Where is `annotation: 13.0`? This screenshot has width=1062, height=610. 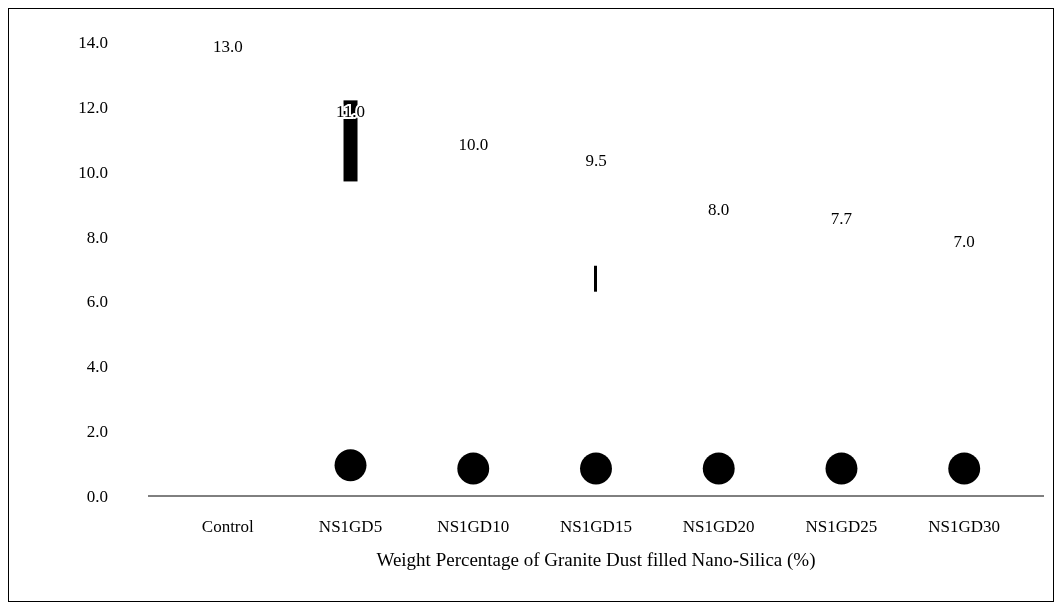
annotation: 13.0 is located at coordinates (227, 47).